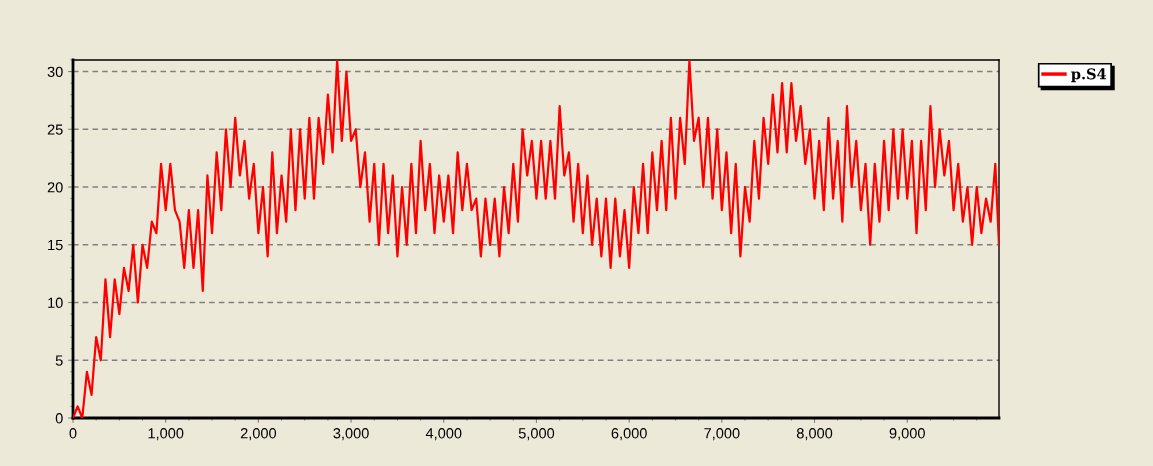 The width and height of the screenshot is (1153, 466). What do you see at coordinates (722, 434) in the screenshot?
I see `x-tick-label: 7,000` at bounding box center [722, 434].